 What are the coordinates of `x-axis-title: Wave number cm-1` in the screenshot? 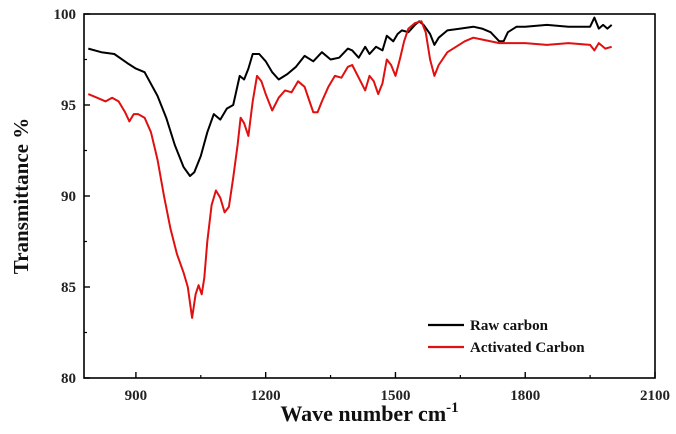 It's located at (369, 413).